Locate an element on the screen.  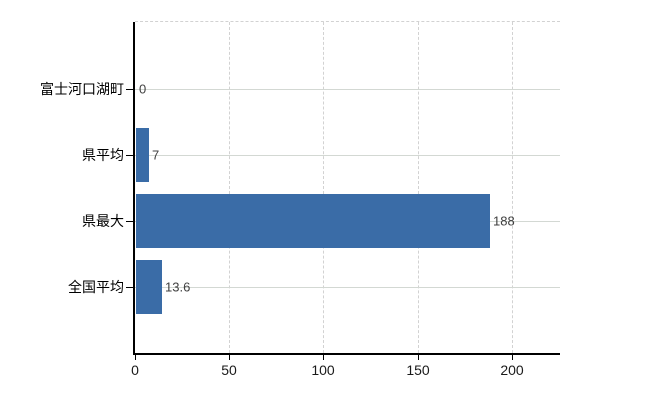
y-axis-line is located at coordinates (134, 188).